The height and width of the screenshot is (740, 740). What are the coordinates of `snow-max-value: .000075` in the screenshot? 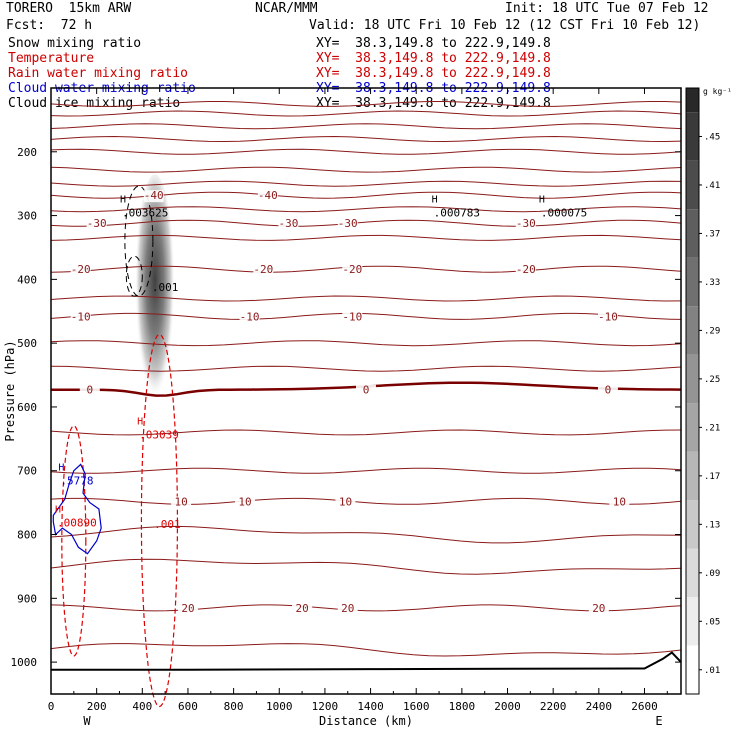 It's located at (564, 212).